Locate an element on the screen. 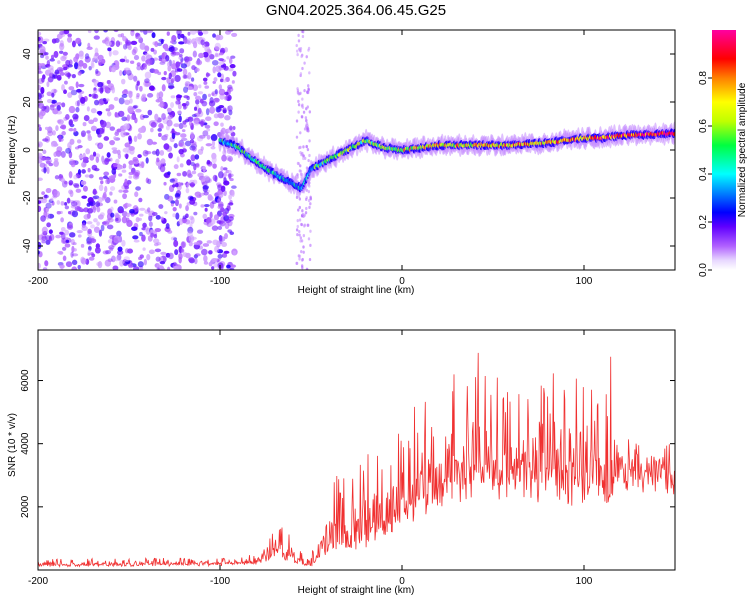  y-tick-label: 6000 is located at coordinates (25, 380).